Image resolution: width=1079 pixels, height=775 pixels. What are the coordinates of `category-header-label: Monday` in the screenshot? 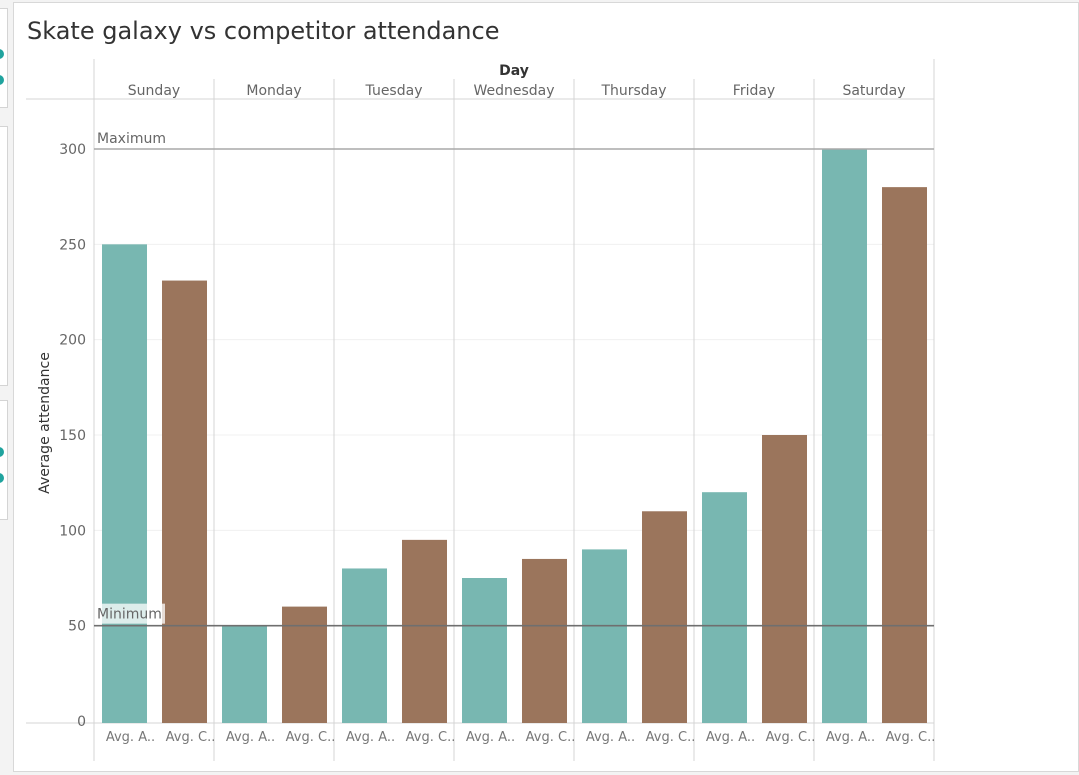 It's located at (273, 91).